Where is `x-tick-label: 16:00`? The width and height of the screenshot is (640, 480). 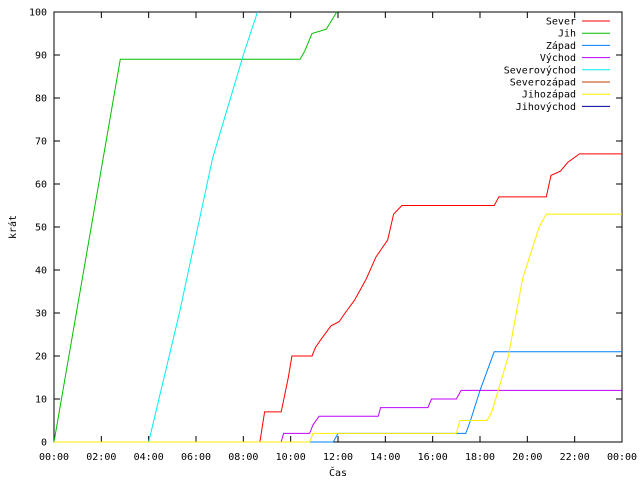
x-tick-label: 16:00 is located at coordinates (433, 457).